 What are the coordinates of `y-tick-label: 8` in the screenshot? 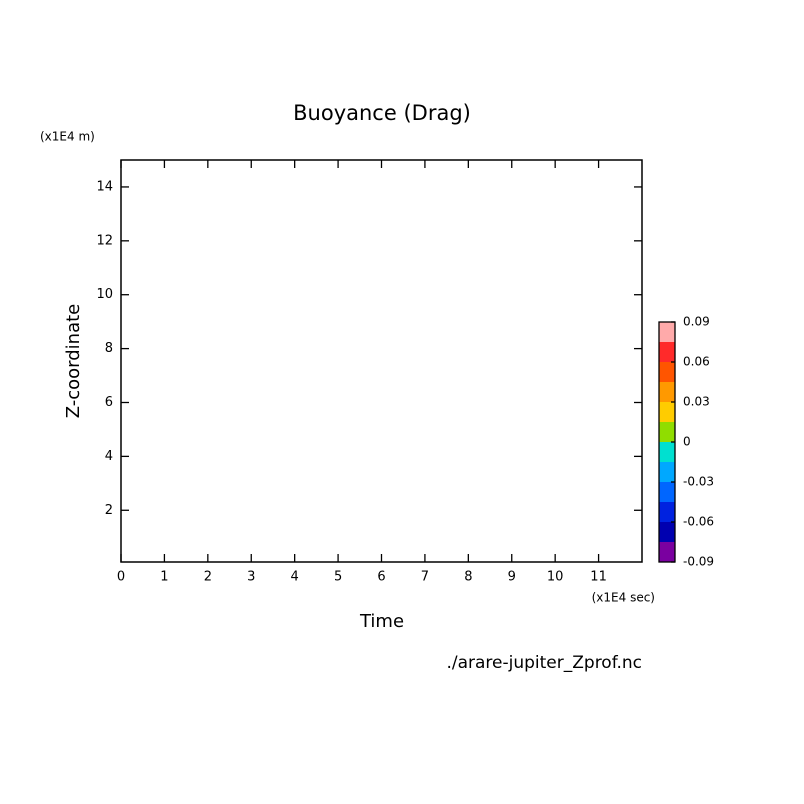 It's located at (109, 348).